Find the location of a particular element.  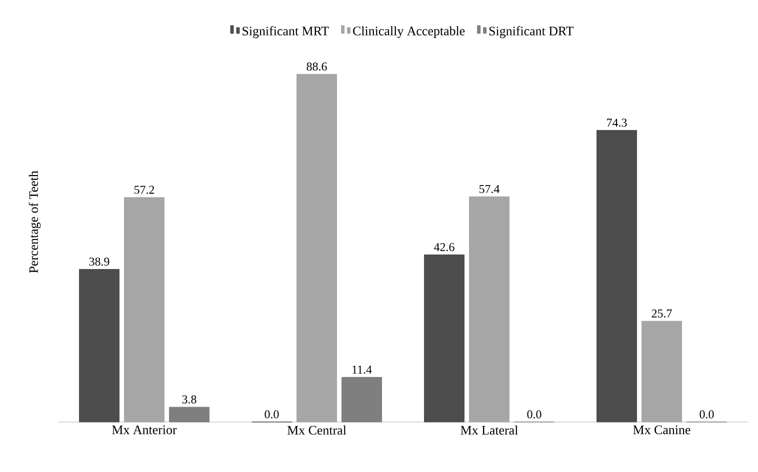

legend-label: Significant DRT is located at coordinates (531, 32).